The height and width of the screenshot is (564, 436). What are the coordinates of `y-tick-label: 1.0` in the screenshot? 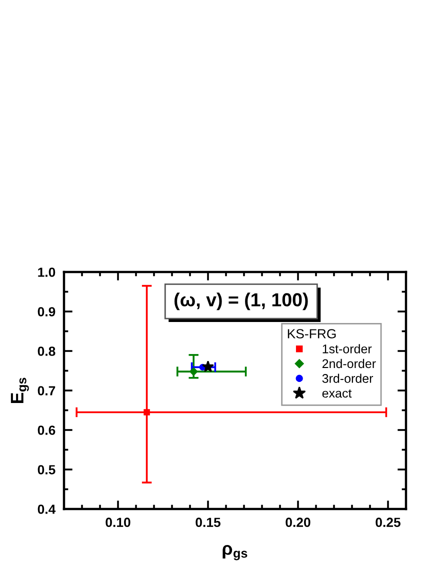 It's located at (47, 272).